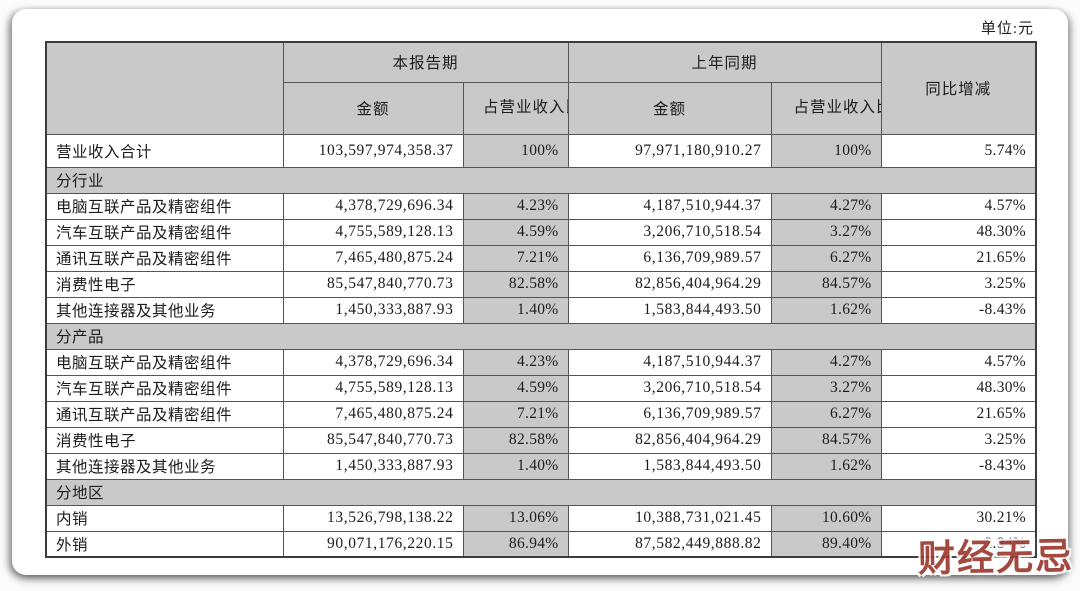  Describe the element at coordinates (958, 518) in the screenshot. I see `yoy-cell: 30.21%` at that location.